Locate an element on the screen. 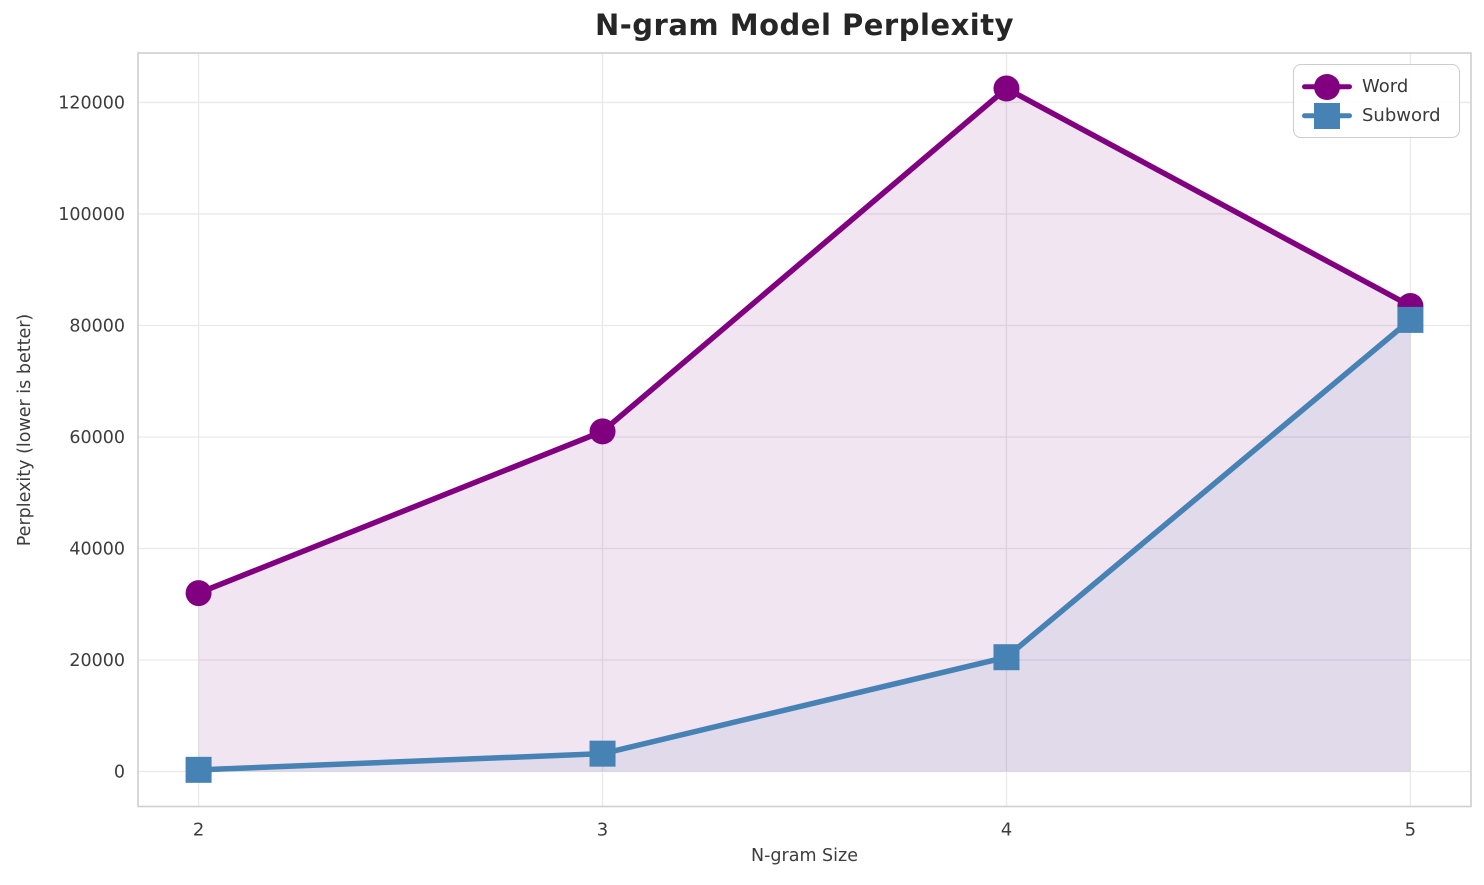  word-circle-marker-icon is located at coordinates (1327, 86).